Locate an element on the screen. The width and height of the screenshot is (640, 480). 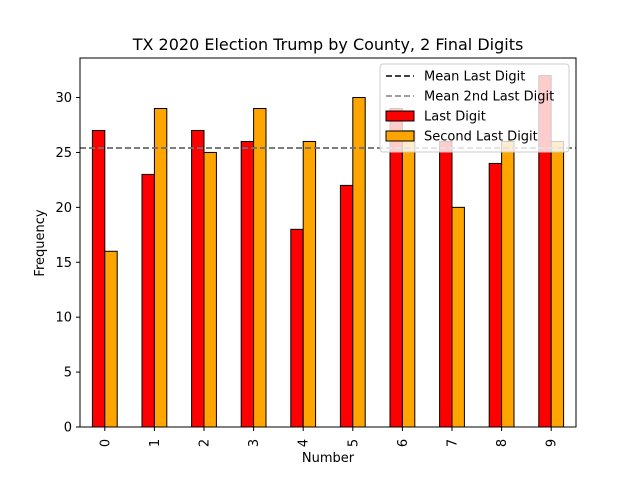
legend-label-mean-second-last-digit: Mean 2nd Last Digit is located at coordinates (489, 97).